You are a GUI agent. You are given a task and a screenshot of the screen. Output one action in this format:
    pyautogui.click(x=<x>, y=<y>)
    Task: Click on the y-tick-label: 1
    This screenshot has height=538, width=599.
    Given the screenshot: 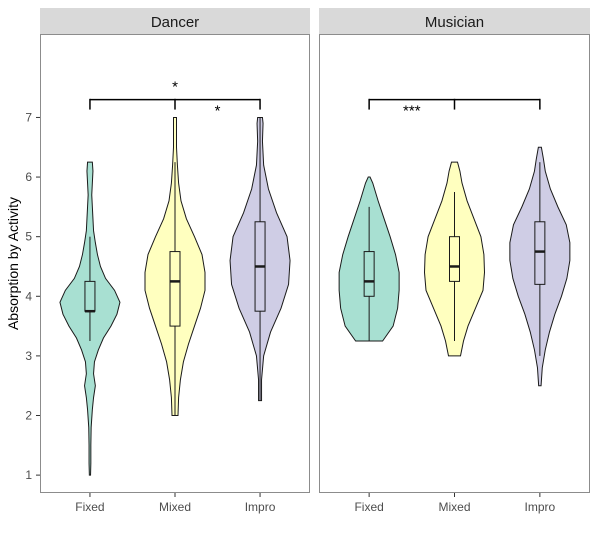 What is the action you would take?
    pyautogui.click(x=28, y=475)
    